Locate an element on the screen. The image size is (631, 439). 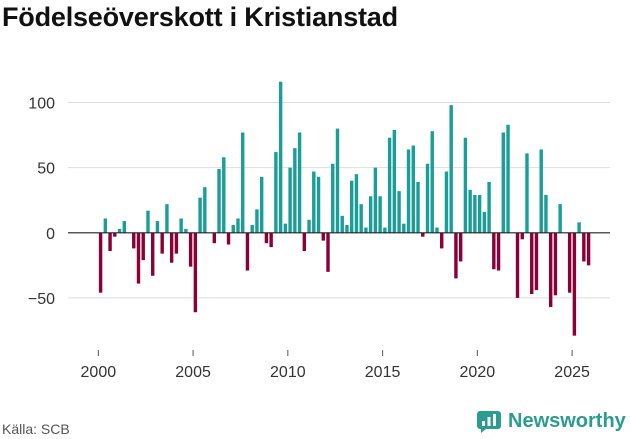
newsworthy-brand: Newsworthy is located at coordinates (551, 421).